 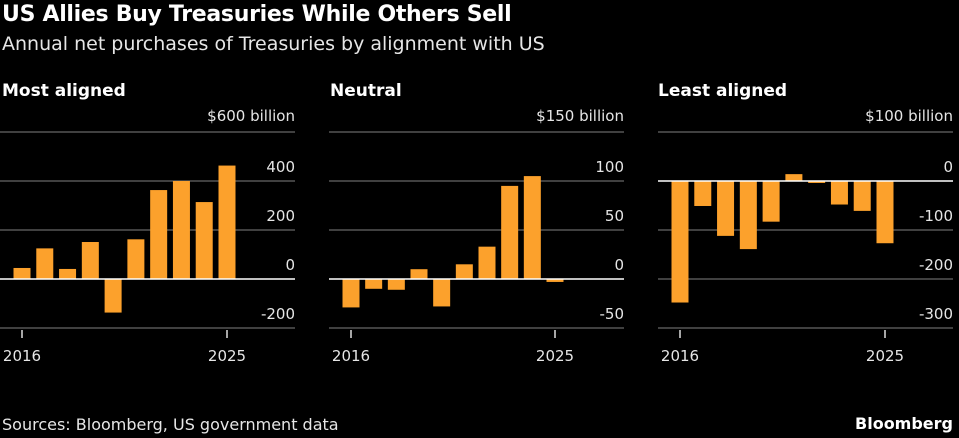 What do you see at coordinates (936, 216) in the screenshot?
I see `y-tick-label: -100` at bounding box center [936, 216].